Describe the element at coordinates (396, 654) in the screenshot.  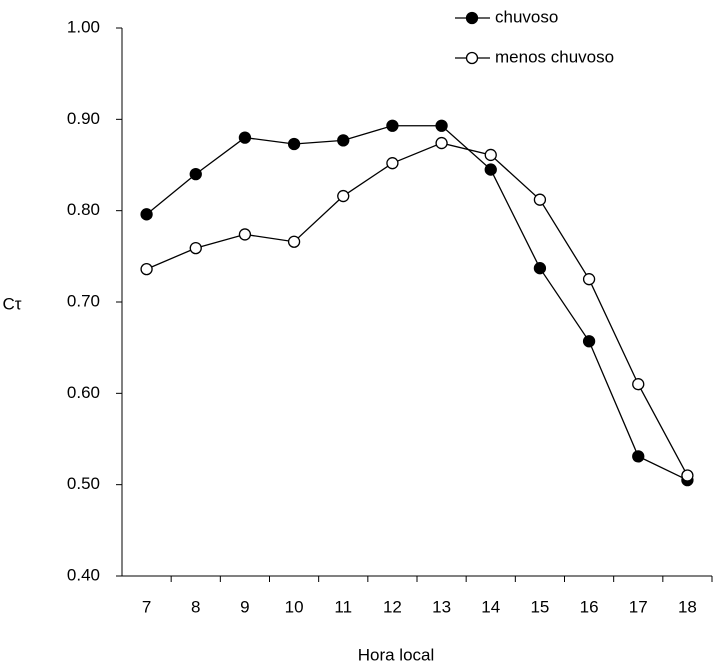
I see `x-axis-label: Hora local` at that location.